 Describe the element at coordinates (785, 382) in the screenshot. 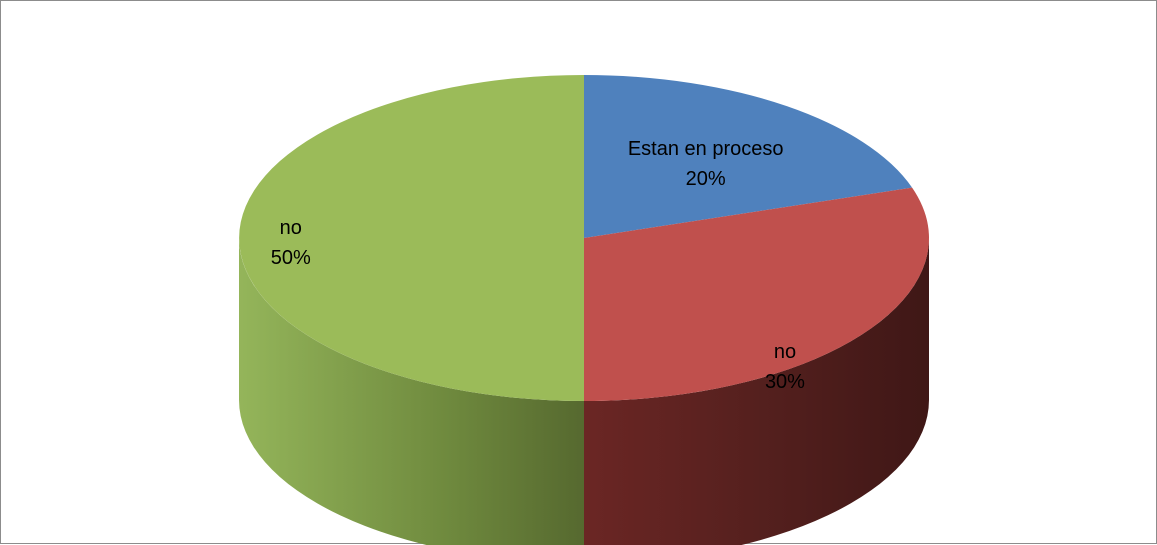

I see `data-label-percent-2: 30%` at that location.